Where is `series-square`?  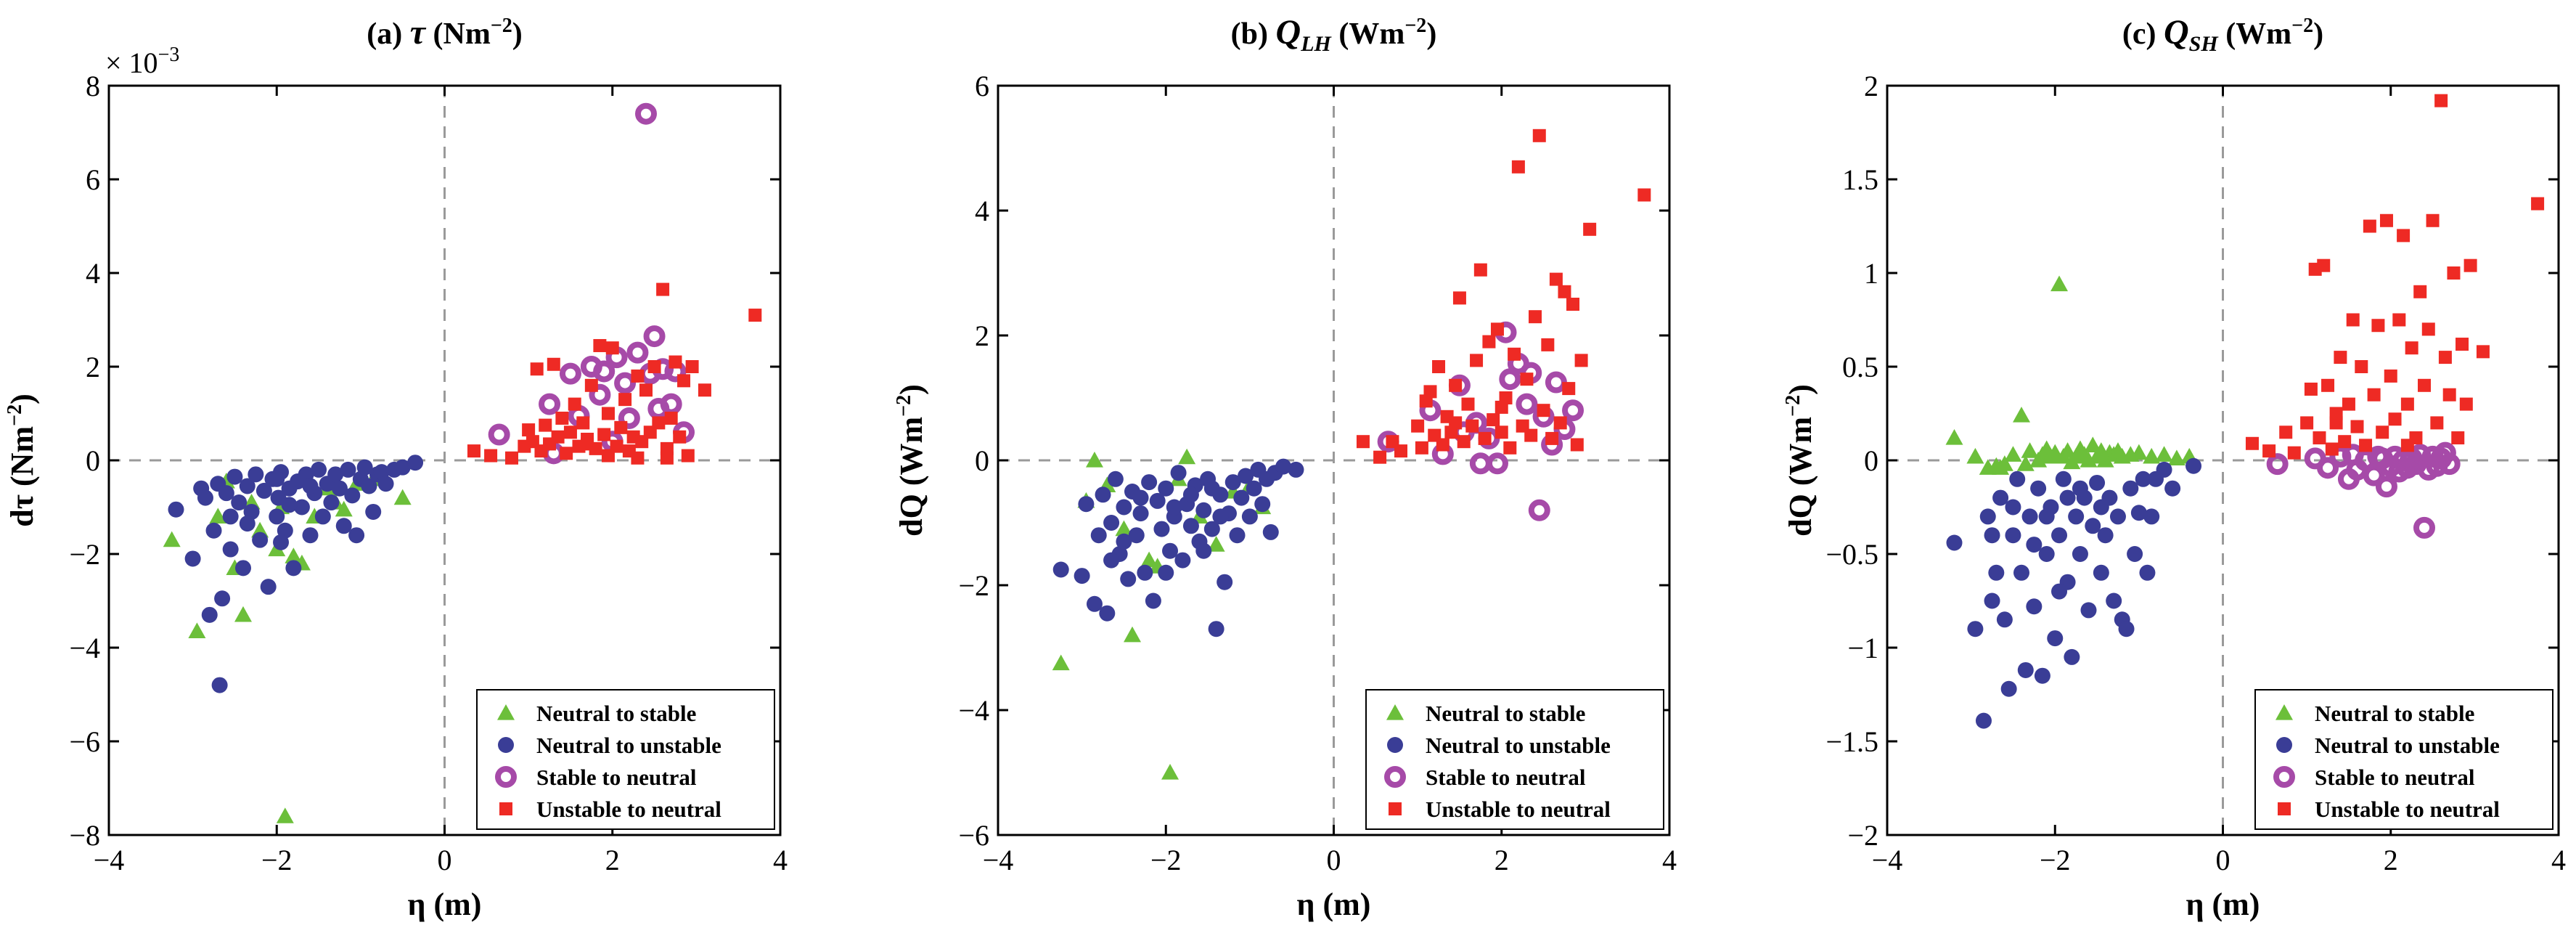
series-square is located at coordinates (2395, 277).